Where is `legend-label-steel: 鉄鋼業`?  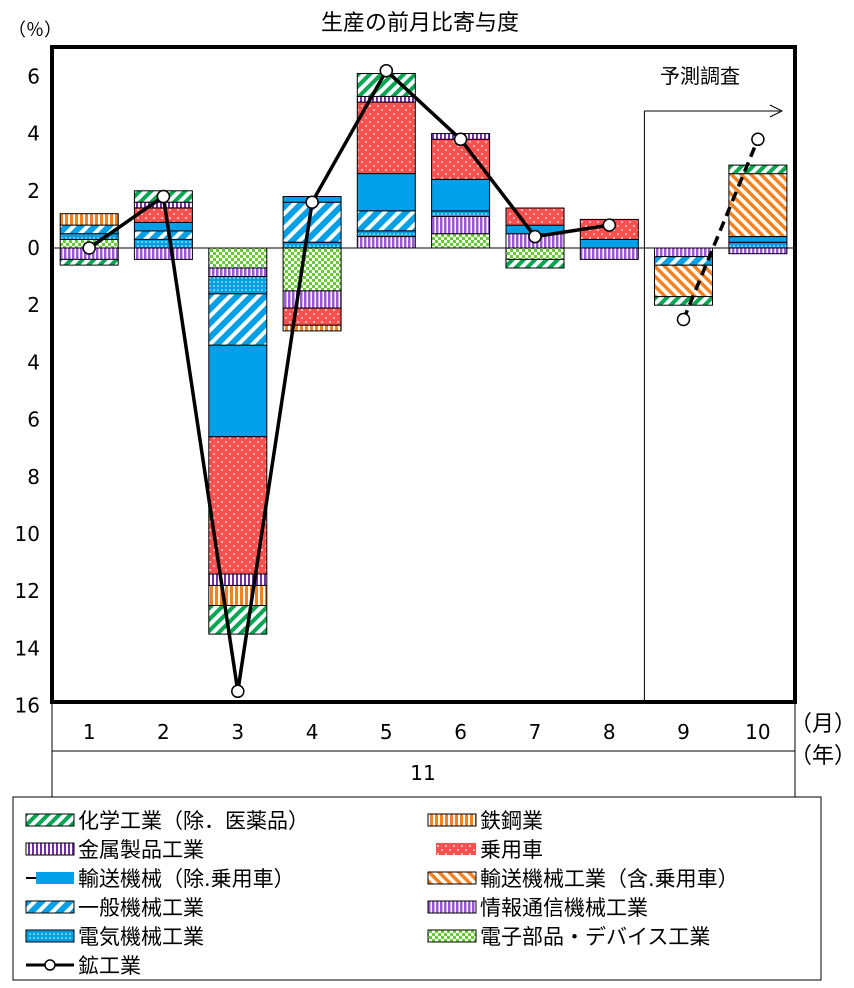 legend-label-steel: 鉄鋼業 is located at coordinates (511, 821).